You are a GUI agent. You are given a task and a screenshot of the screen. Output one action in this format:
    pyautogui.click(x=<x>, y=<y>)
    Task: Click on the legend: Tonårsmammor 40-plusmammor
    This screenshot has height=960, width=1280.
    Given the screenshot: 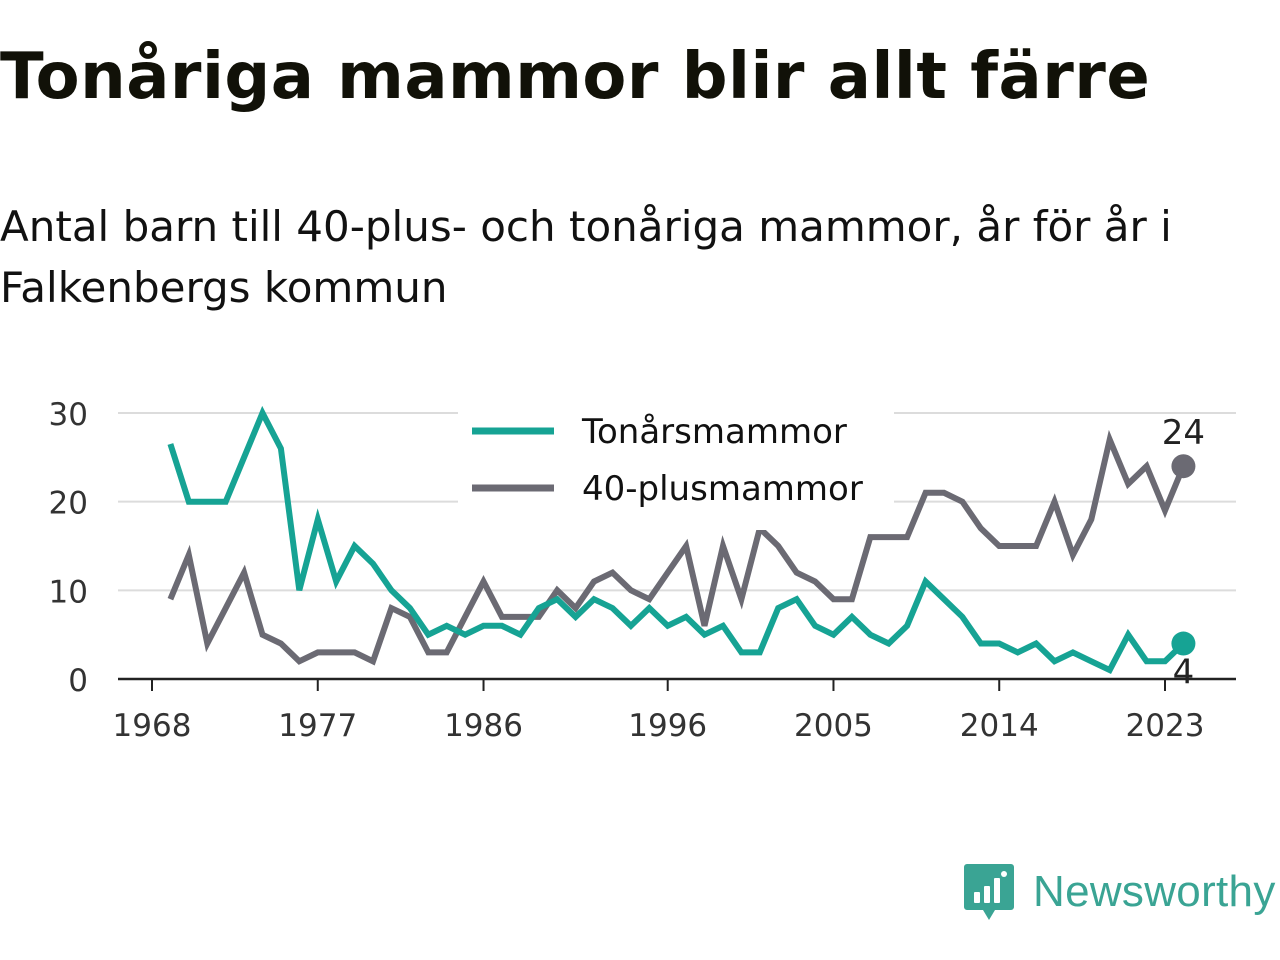 What is the action you would take?
    pyautogui.click(x=676, y=470)
    